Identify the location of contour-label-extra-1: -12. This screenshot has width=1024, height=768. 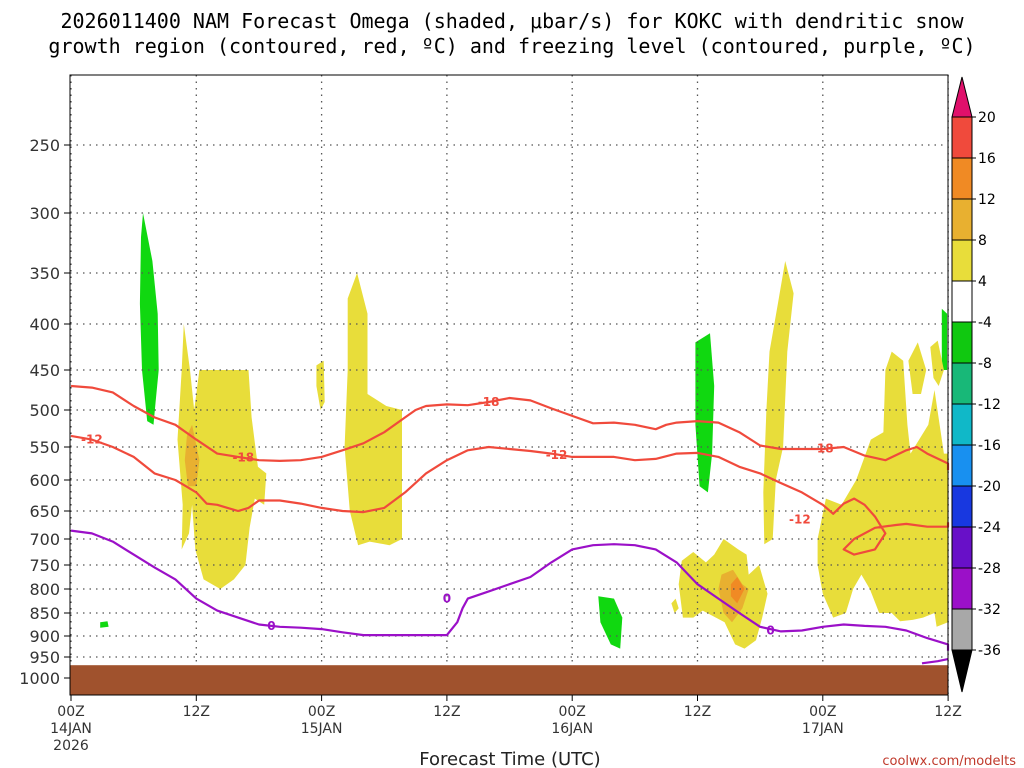
(557, 455).